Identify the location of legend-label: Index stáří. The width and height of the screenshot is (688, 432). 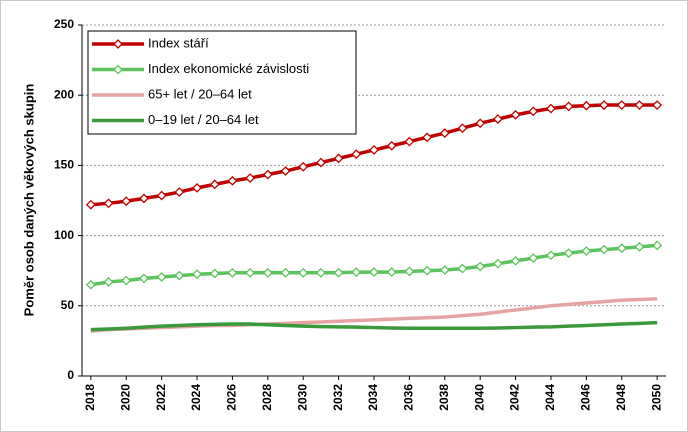
(178, 42).